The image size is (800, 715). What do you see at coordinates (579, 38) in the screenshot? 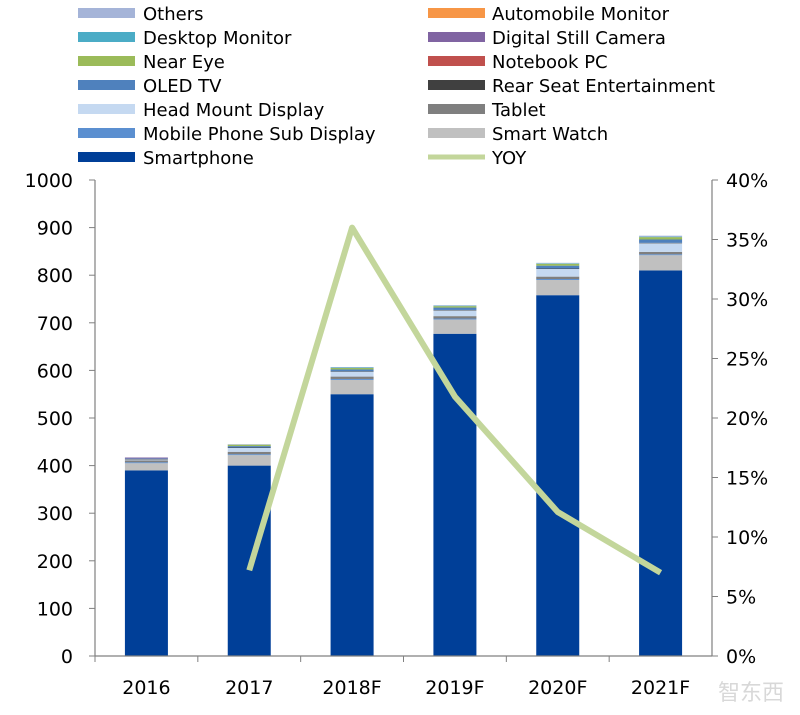
I see `legend-label-digital-still-camera: Digital Still Camera` at bounding box center [579, 38].